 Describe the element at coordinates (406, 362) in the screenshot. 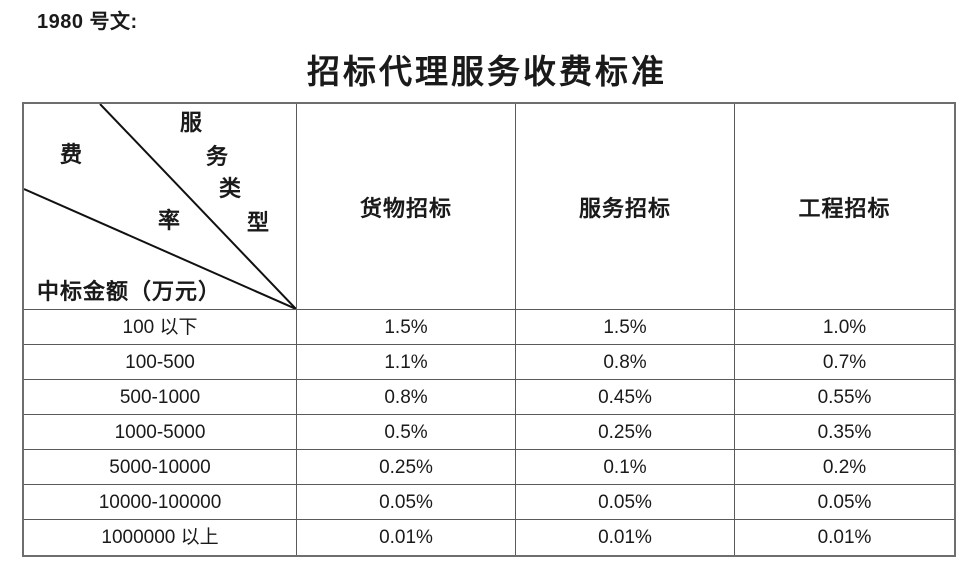

I see `fee-value-cell: 1.1%` at that location.